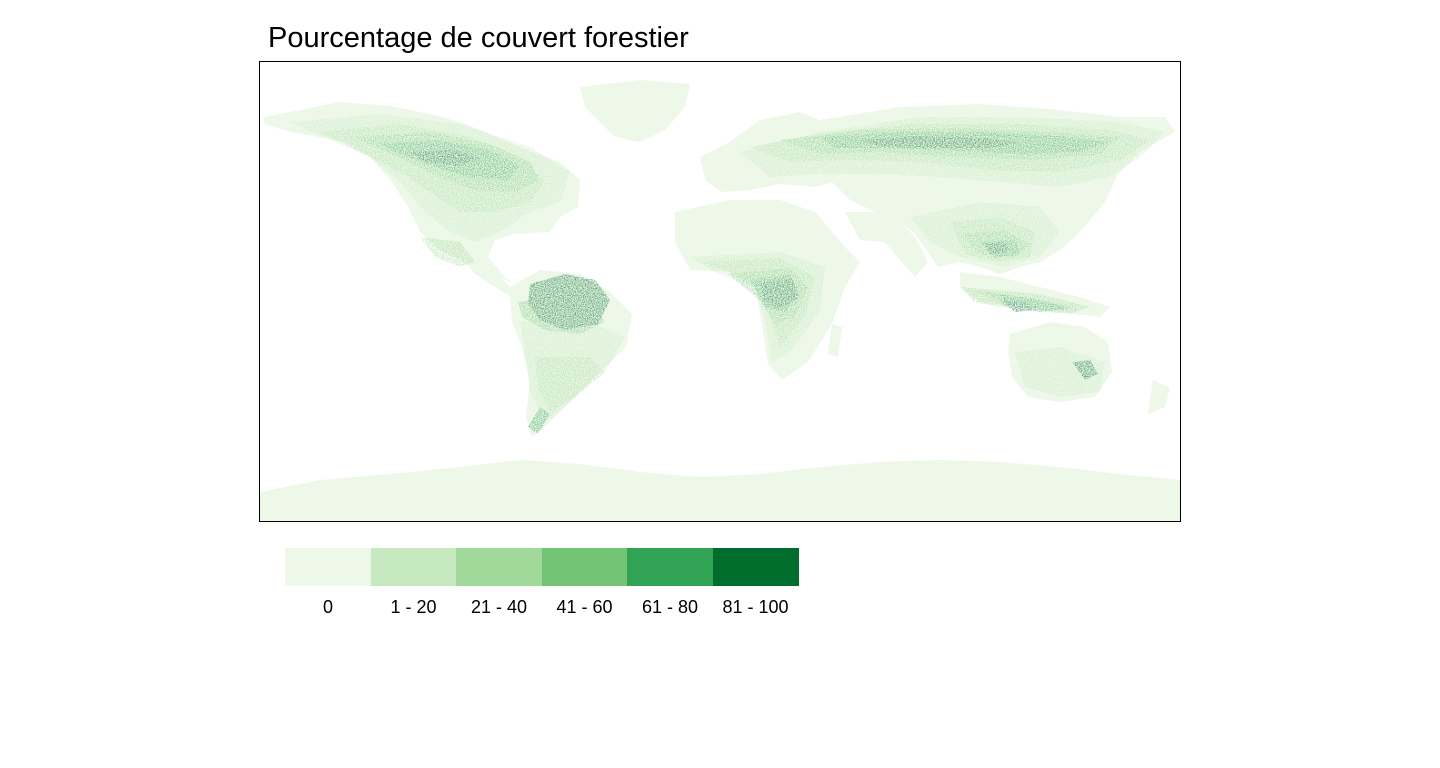 Image resolution: width=1440 pixels, height=768 pixels. What do you see at coordinates (670, 607) in the screenshot?
I see `legend-label: 61 - 80` at bounding box center [670, 607].